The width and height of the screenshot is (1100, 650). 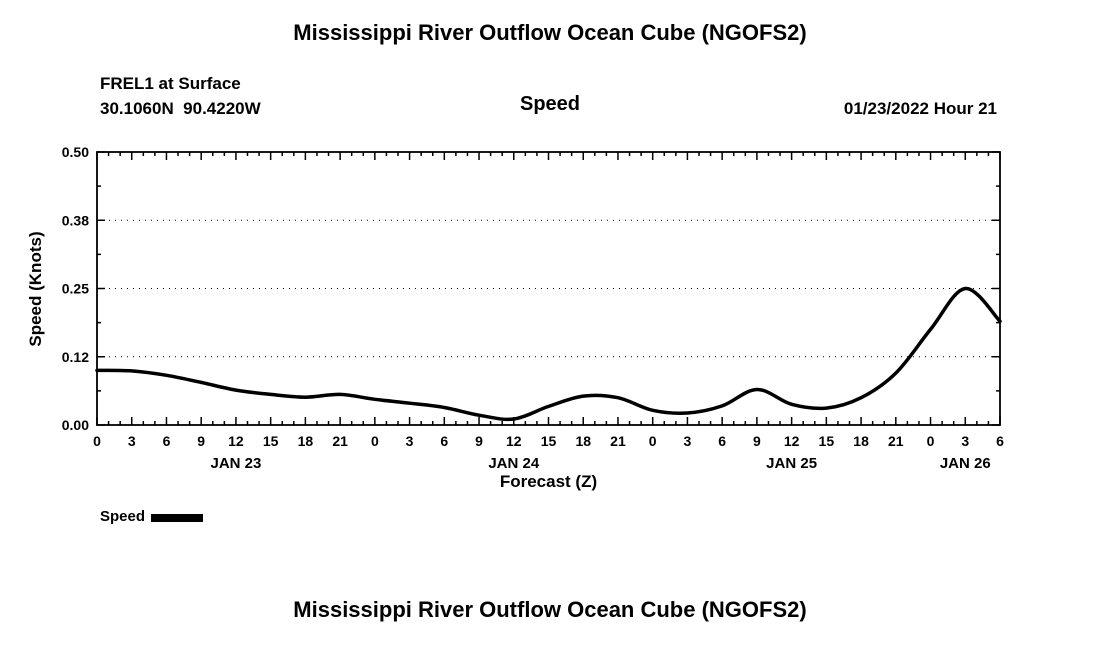 What do you see at coordinates (548, 481) in the screenshot?
I see `x-axis-title: Forecast (Z)` at bounding box center [548, 481].